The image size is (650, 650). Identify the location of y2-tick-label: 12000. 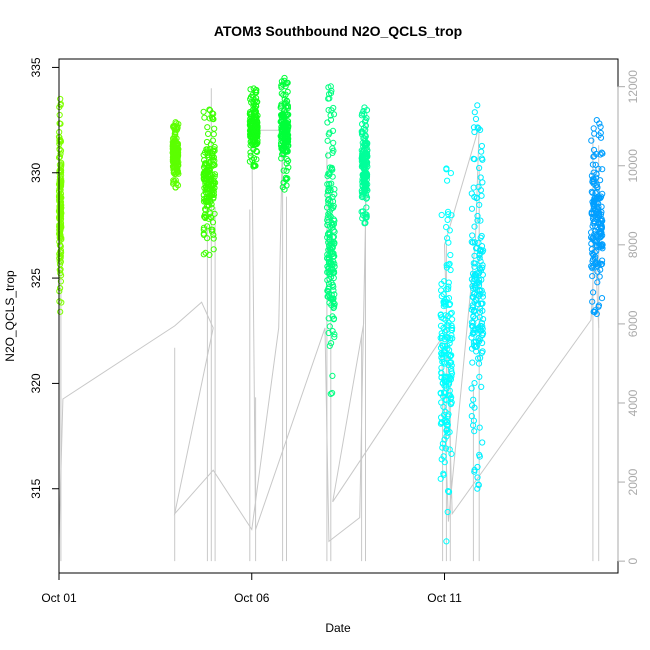
(633, 87).